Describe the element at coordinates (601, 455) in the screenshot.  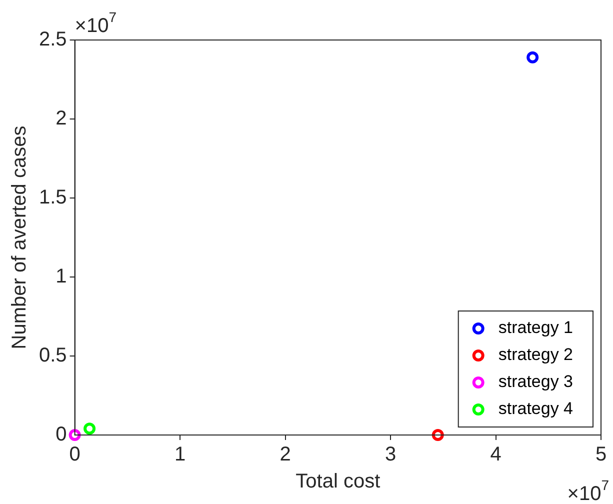
I see `x-tick-label: 5` at that location.